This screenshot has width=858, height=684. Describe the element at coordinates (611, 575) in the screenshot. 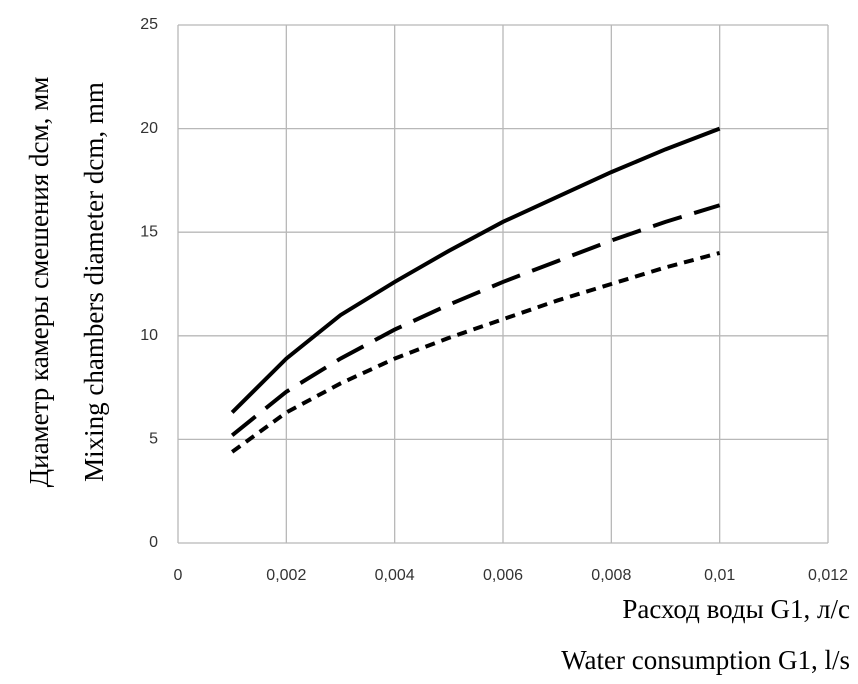

I see `x-tick-label: 0,008` at that location.